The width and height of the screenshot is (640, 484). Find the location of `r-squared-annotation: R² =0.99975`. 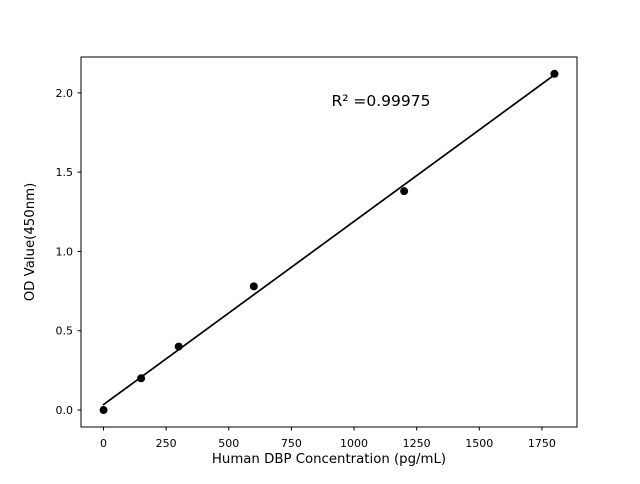

r-squared-annotation: R² =0.99975 is located at coordinates (381, 101).